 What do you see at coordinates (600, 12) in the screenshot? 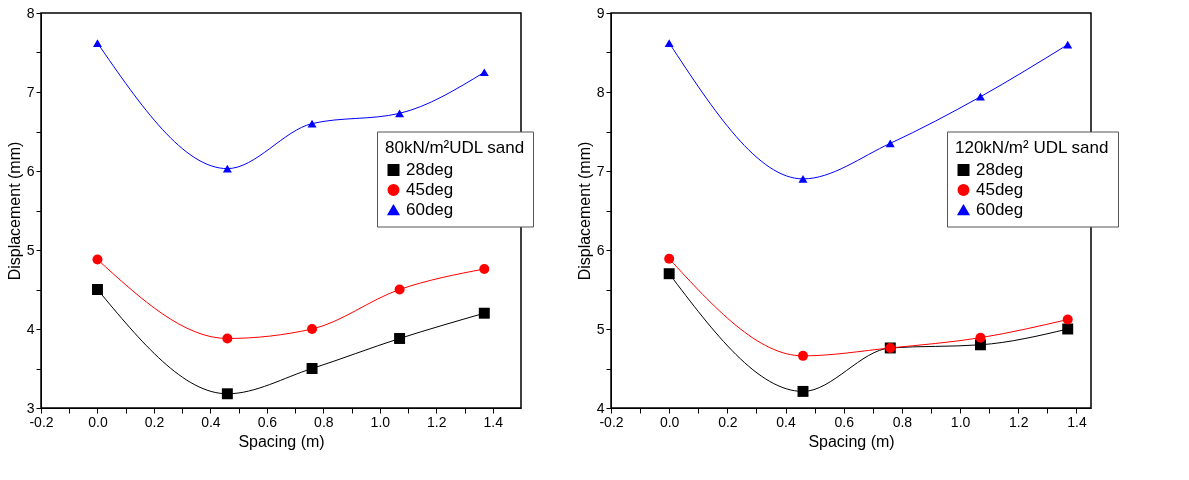
I see `y-tick-label: 9` at bounding box center [600, 12].